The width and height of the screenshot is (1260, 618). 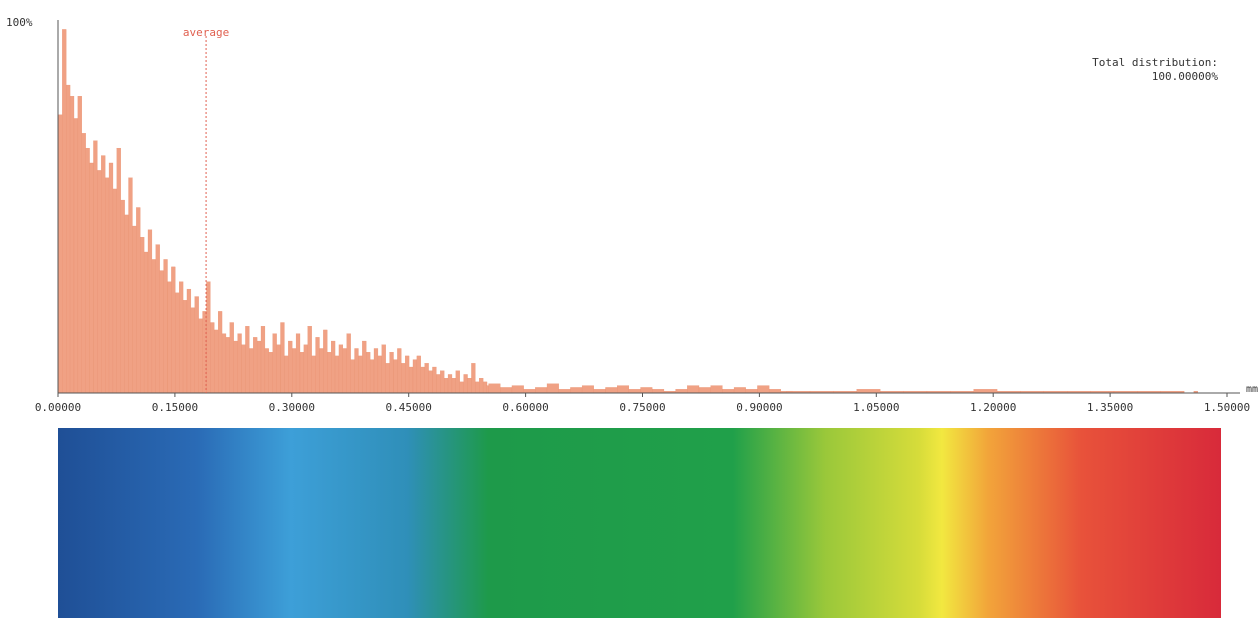 What do you see at coordinates (1110, 407) in the screenshot?
I see `x-tick-label: 1.35000` at bounding box center [1110, 407].